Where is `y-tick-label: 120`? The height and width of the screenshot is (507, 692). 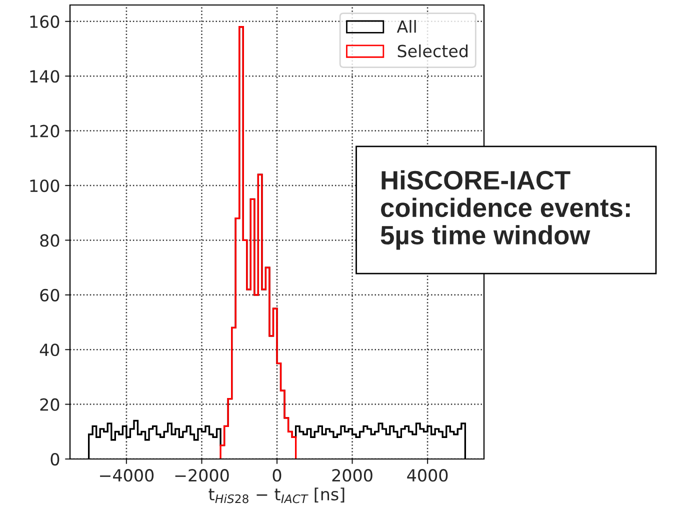 y-tick-label: 120 is located at coordinates (45, 131).